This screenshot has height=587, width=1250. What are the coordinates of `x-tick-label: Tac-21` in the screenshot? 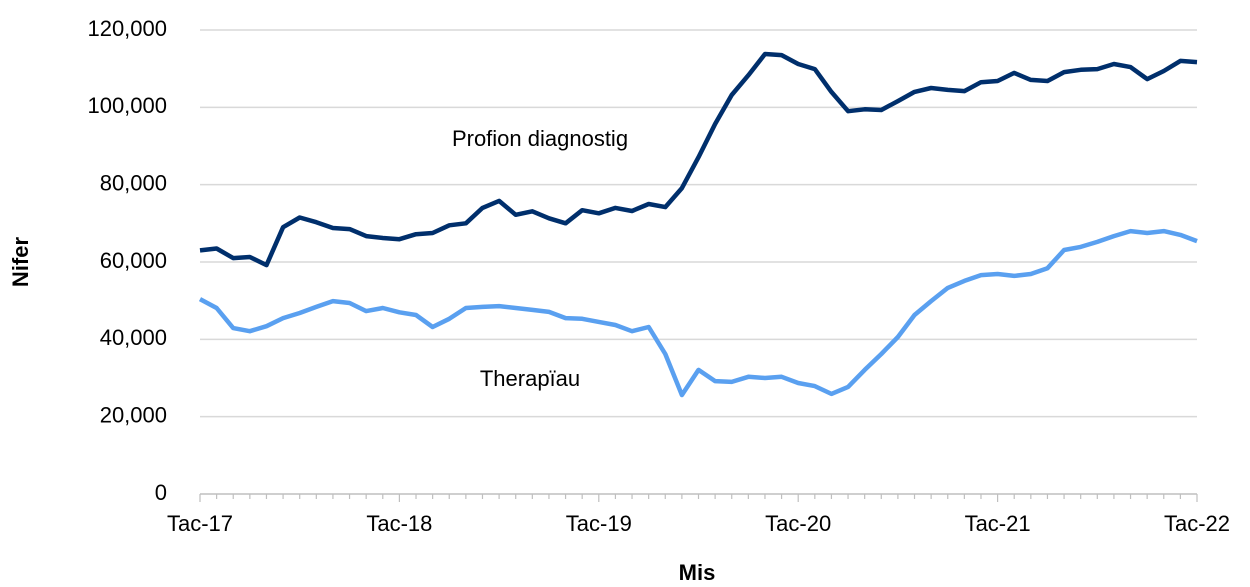 It's located at (998, 523).